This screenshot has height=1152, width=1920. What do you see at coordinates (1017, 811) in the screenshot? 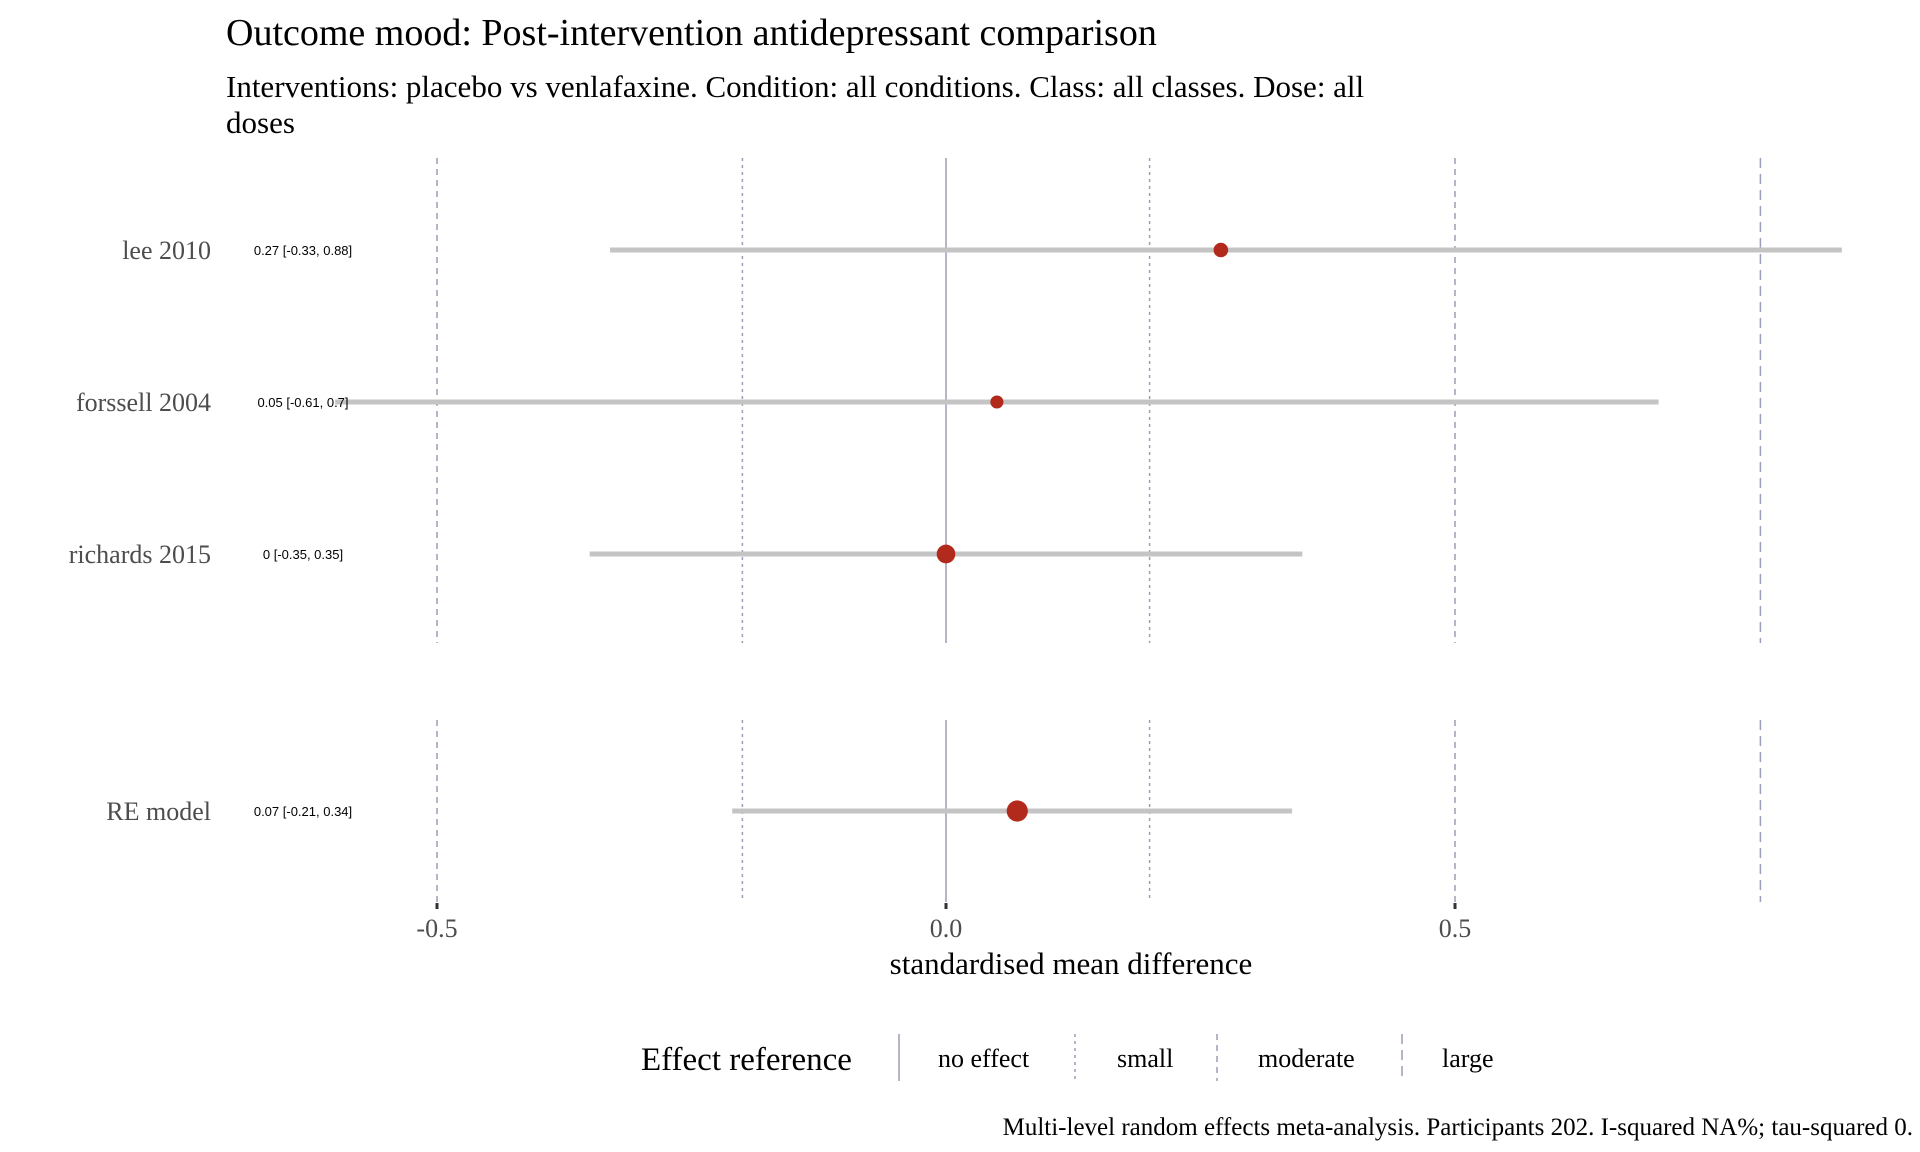
I see `summary-point` at bounding box center [1017, 811].